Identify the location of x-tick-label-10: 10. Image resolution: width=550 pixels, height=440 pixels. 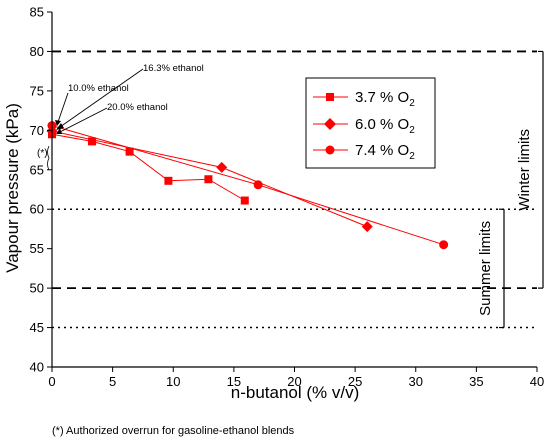
(173, 381).